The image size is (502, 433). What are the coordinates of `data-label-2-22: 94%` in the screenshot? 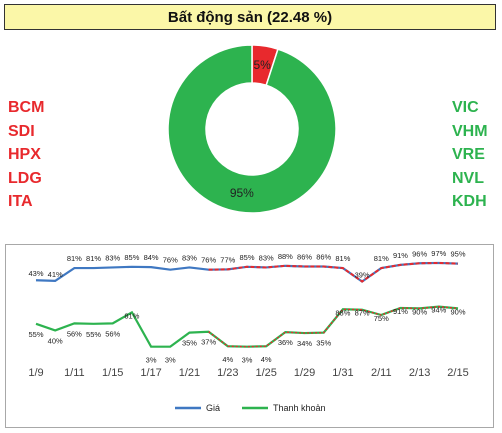 It's located at (438, 310).